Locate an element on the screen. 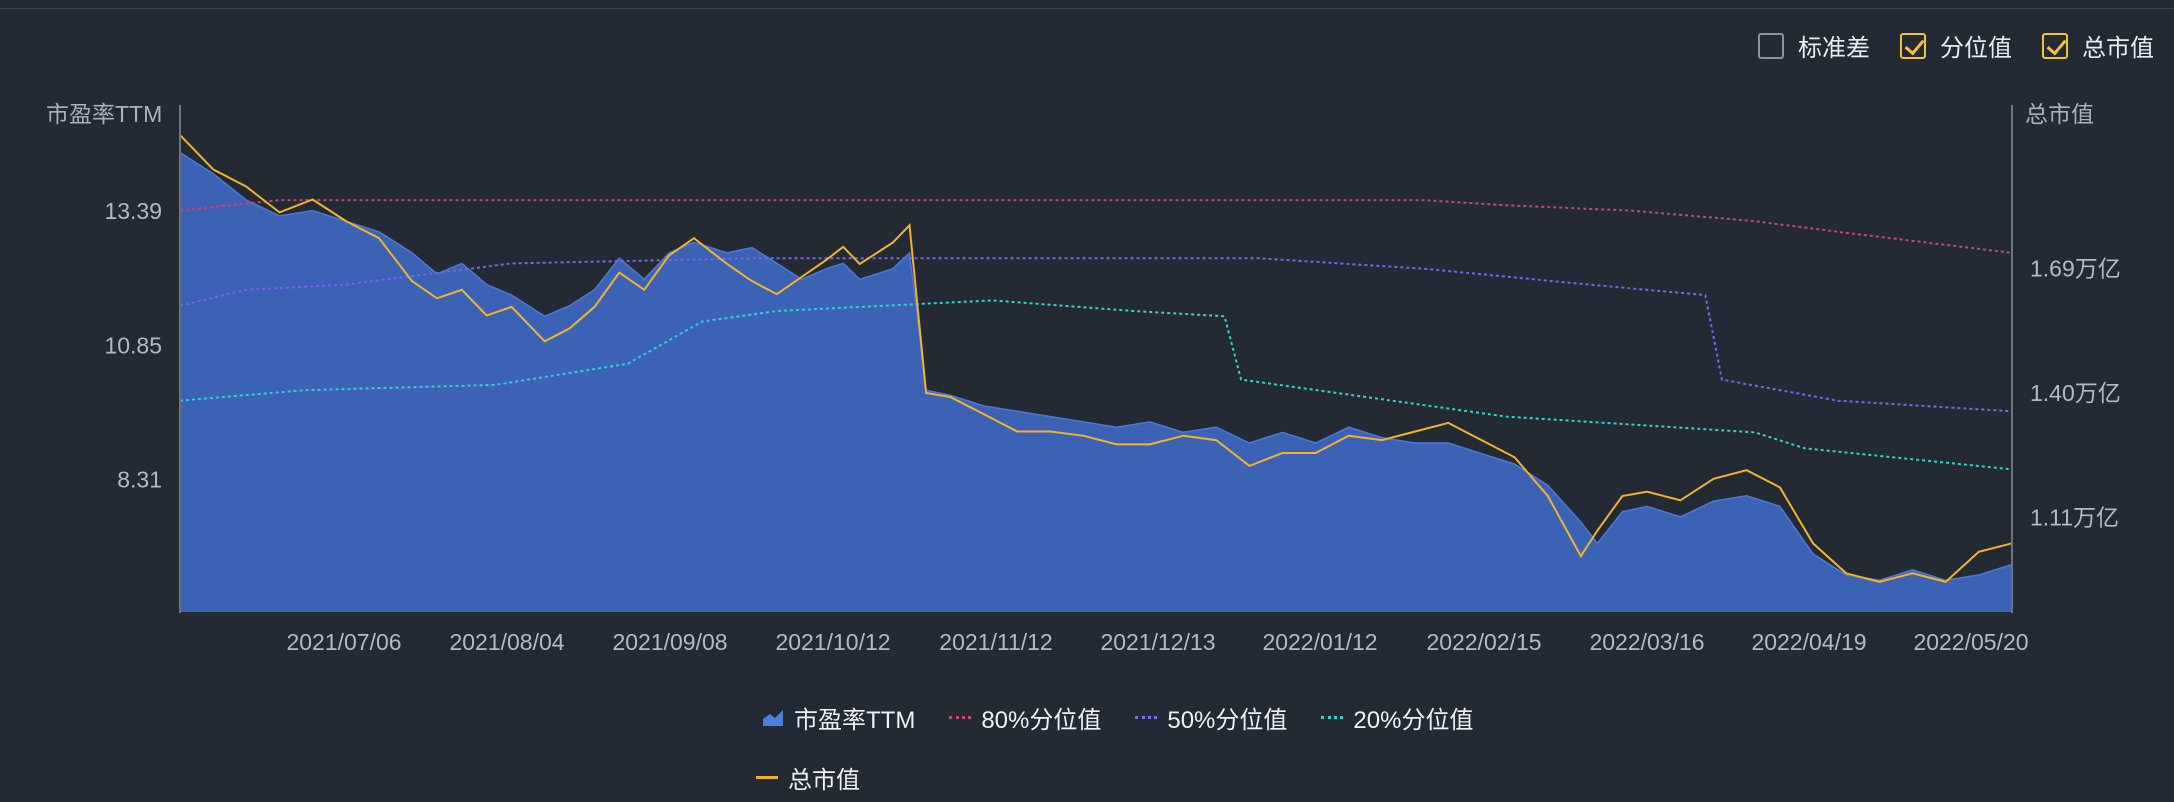 Image resolution: width=2174 pixels, height=802 pixels. legend-pe-ttm-label: 市盈率TTM is located at coordinates (855, 720).